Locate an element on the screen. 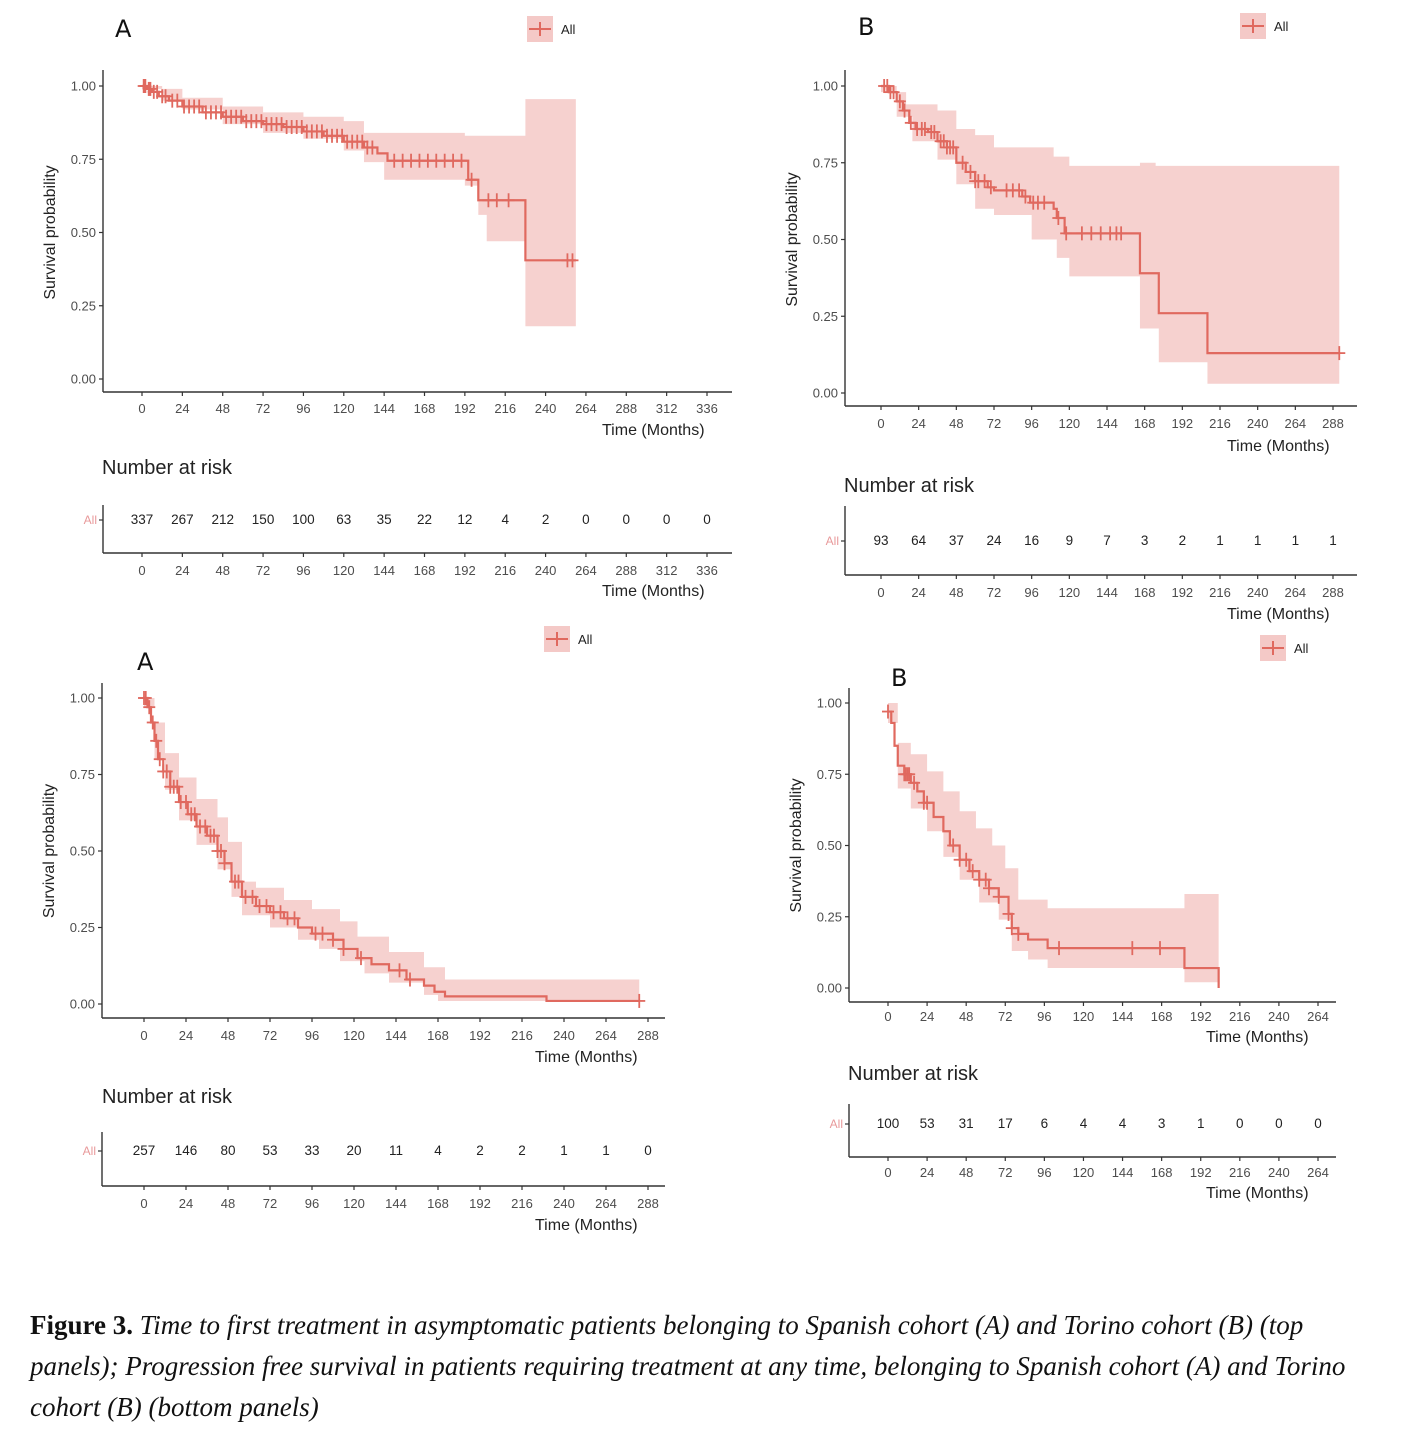  risk-count: 337 is located at coordinates (142, 519).